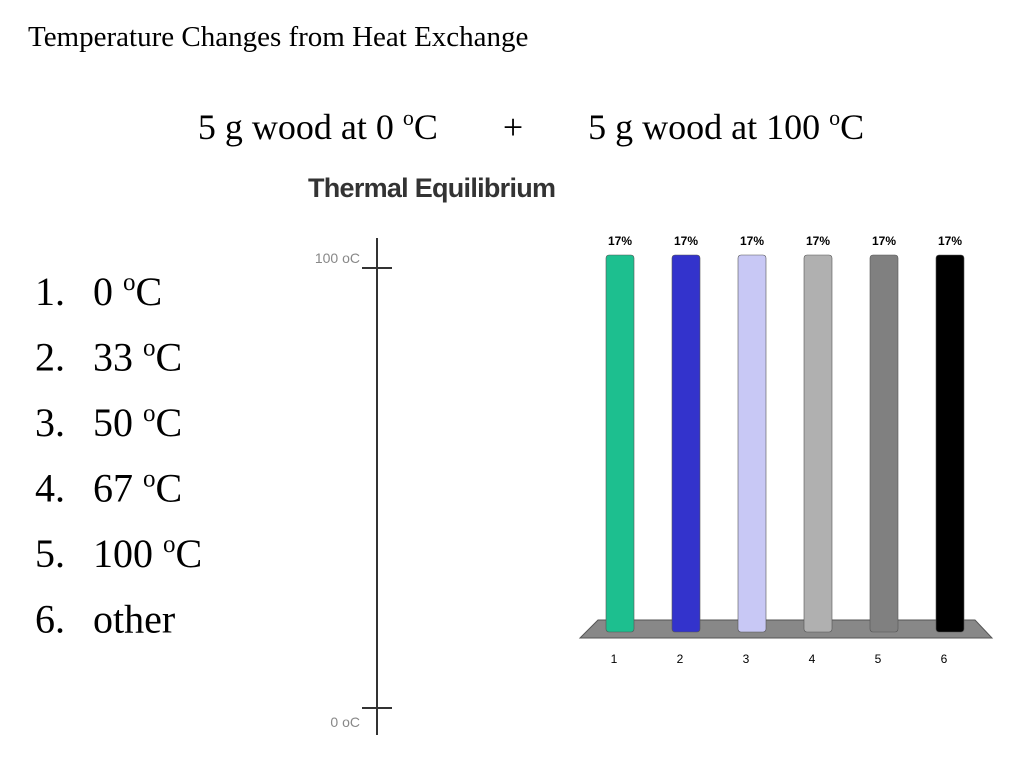 The height and width of the screenshot is (768, 1024). I want to click on option-text: 50 oC, so click(137, 422).